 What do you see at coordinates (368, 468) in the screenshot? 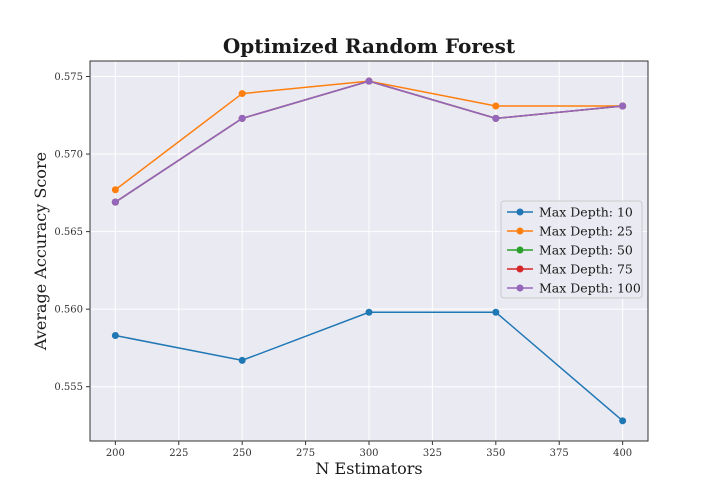
I see `x-axis-label: N Estimators` at bounding box center [368, 468].